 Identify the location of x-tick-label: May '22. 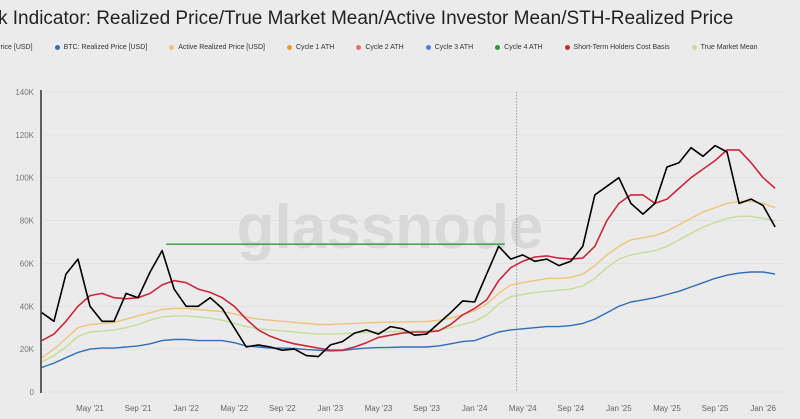
(234, 408).